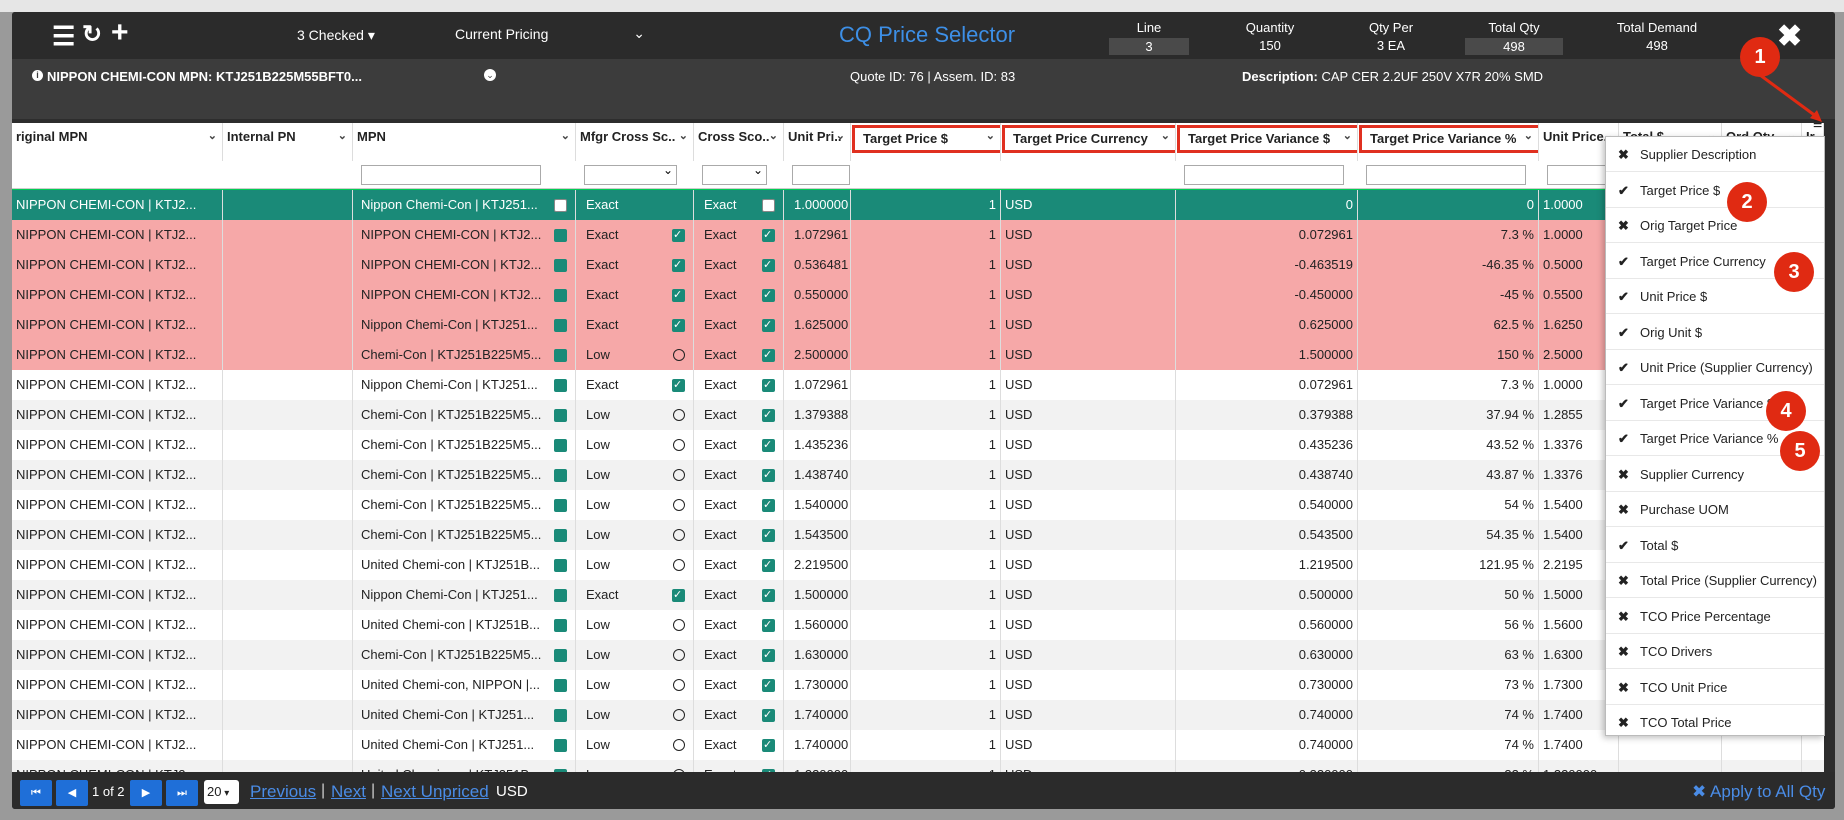 Image resolution: width=1844 pixels, height=820 pixels. What do you see at coordinates (1818, 124) in the screenshot?
I see `column-menu-icon: ≡` at bounding box center [1818, 124].